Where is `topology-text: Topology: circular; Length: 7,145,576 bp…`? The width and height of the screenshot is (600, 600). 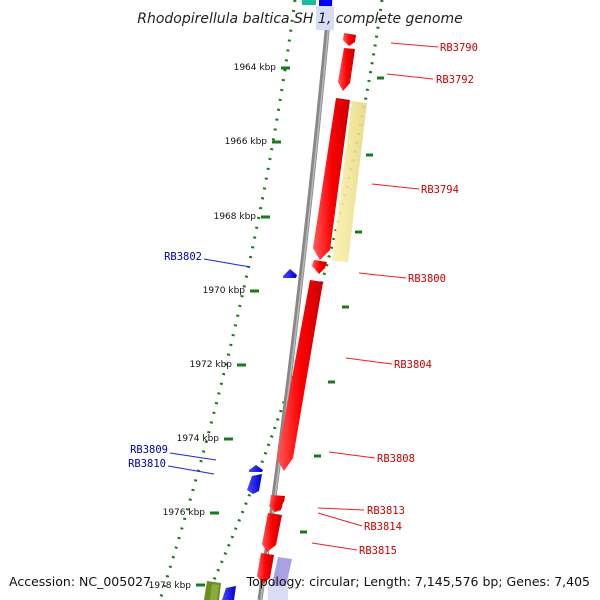 topology-text: Topology: circular; Length: 7,145,576 bp… is located at coordinates (418, 581).